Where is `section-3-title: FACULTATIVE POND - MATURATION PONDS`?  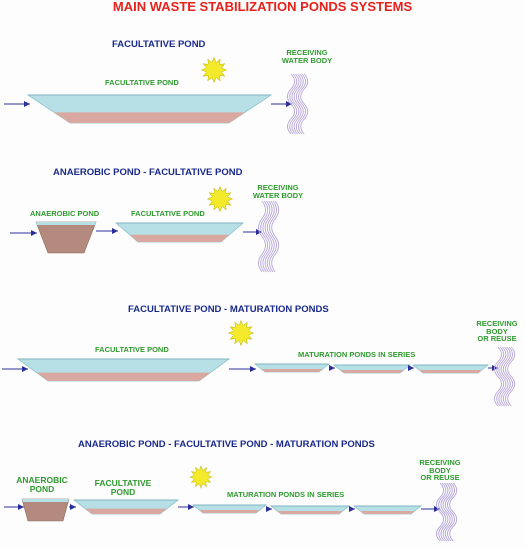
section-3-title: FACULTATIVE POND - MATURATION PONDS is located at coordinates (228, 309).